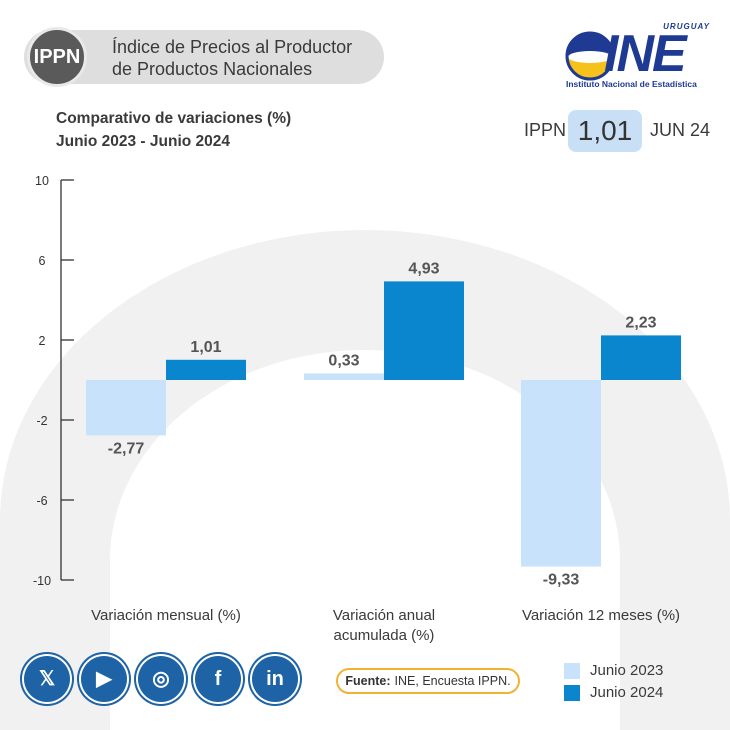 The image size is (730, 730). I want to click on ine-logo-wordmark: INE, so click(645, 54).